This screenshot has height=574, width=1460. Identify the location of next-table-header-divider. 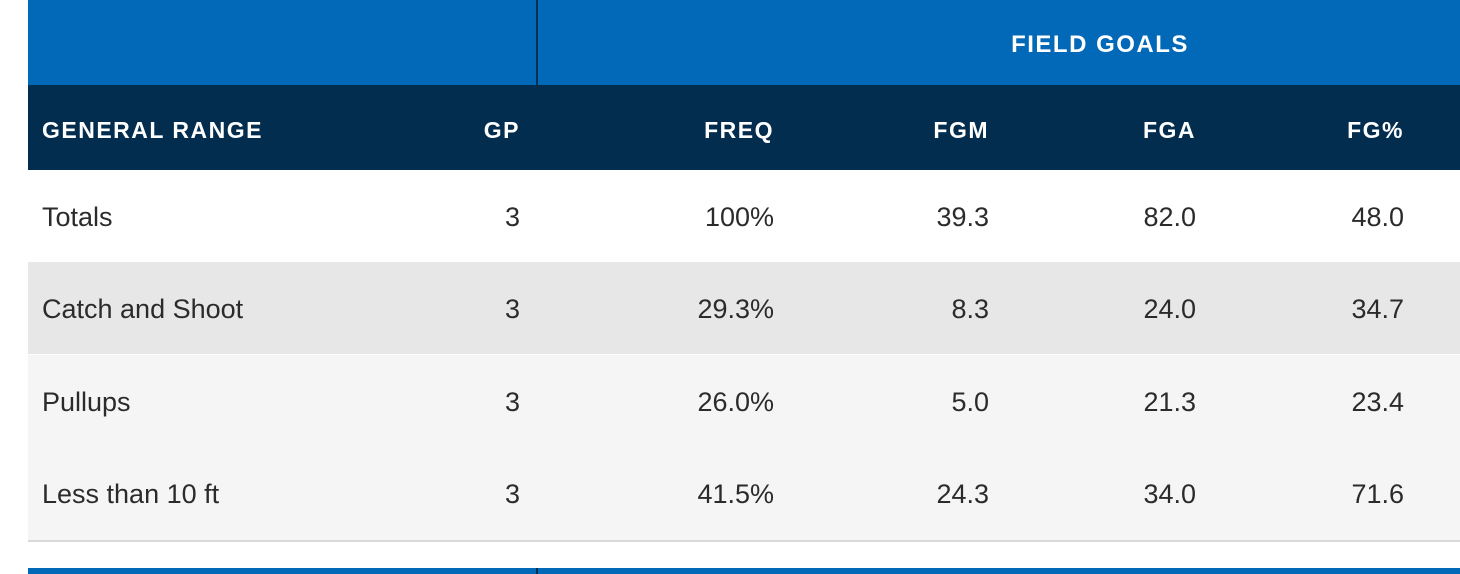
(537, 571).